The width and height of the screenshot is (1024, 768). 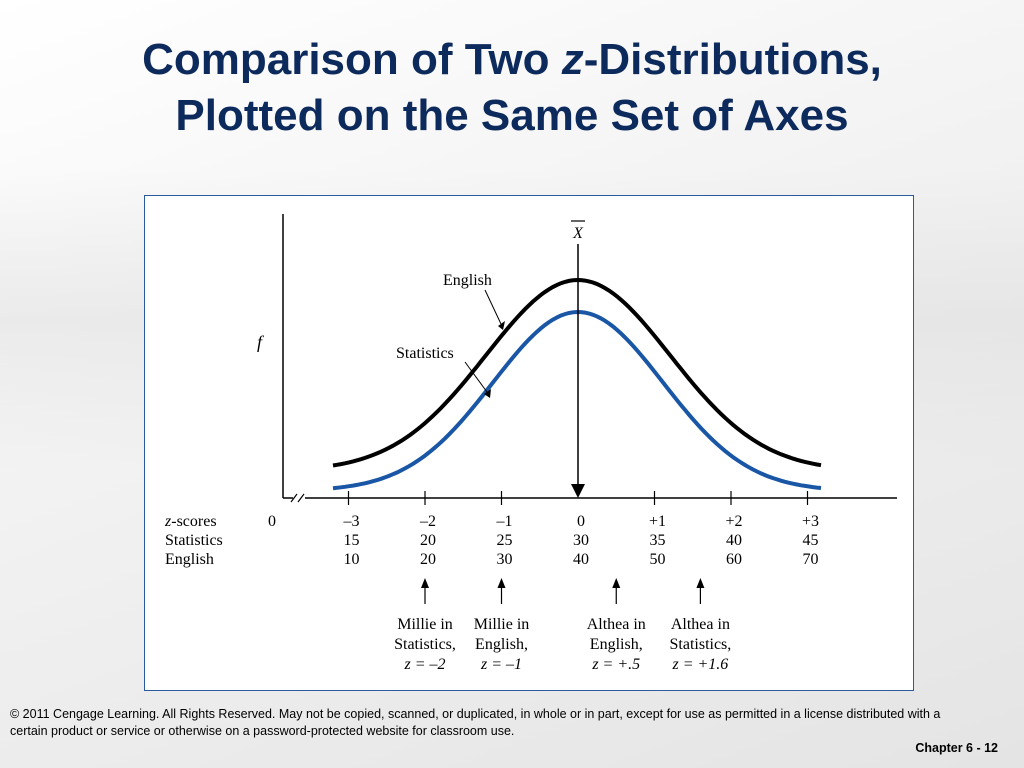 I want to click on statistics-pointer-head, so click(x=487, y=393).